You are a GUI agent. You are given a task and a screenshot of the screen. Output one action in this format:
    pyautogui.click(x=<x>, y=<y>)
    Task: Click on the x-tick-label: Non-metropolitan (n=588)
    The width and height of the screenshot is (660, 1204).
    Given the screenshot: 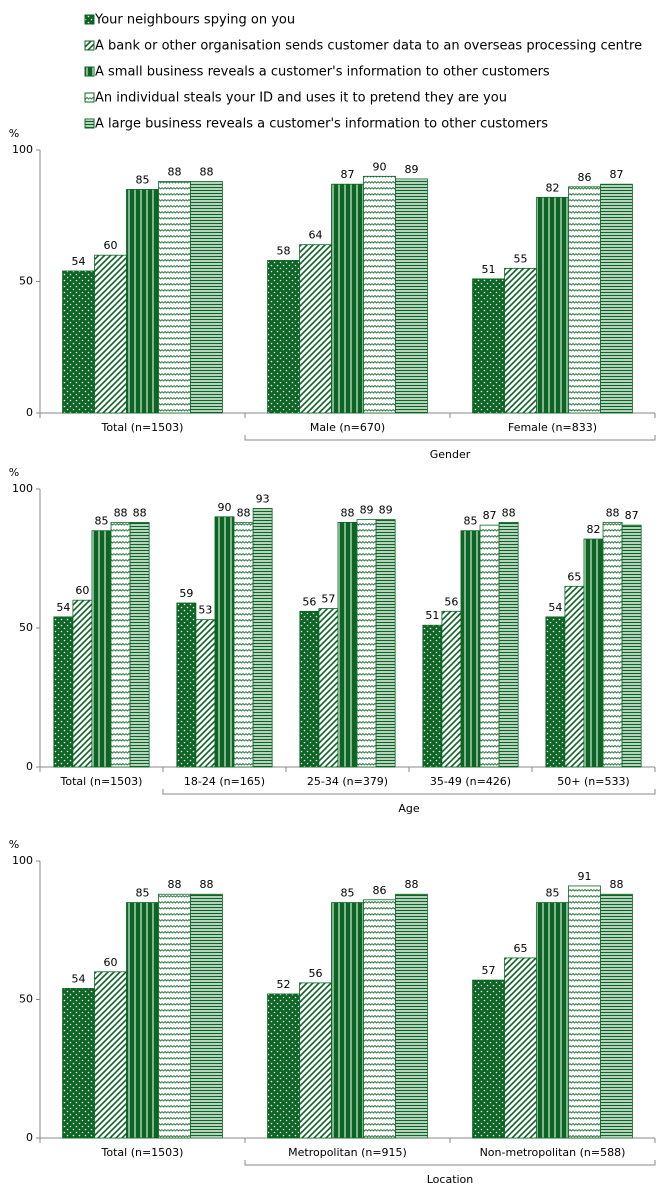 What is the action you would take?
    pyautogui.click(x=553, y=1152)
    